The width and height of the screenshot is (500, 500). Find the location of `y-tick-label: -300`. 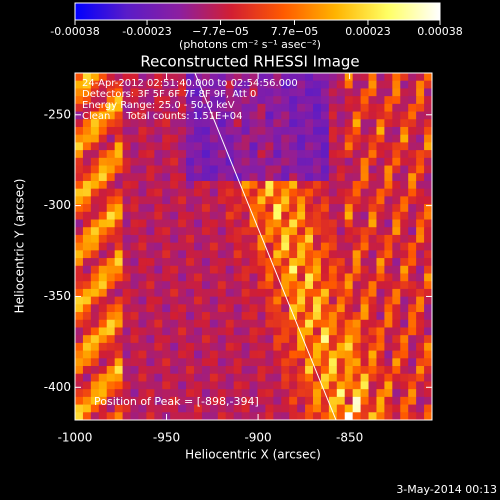

y-tick-label: -300 is located at coordinates (57, 205).